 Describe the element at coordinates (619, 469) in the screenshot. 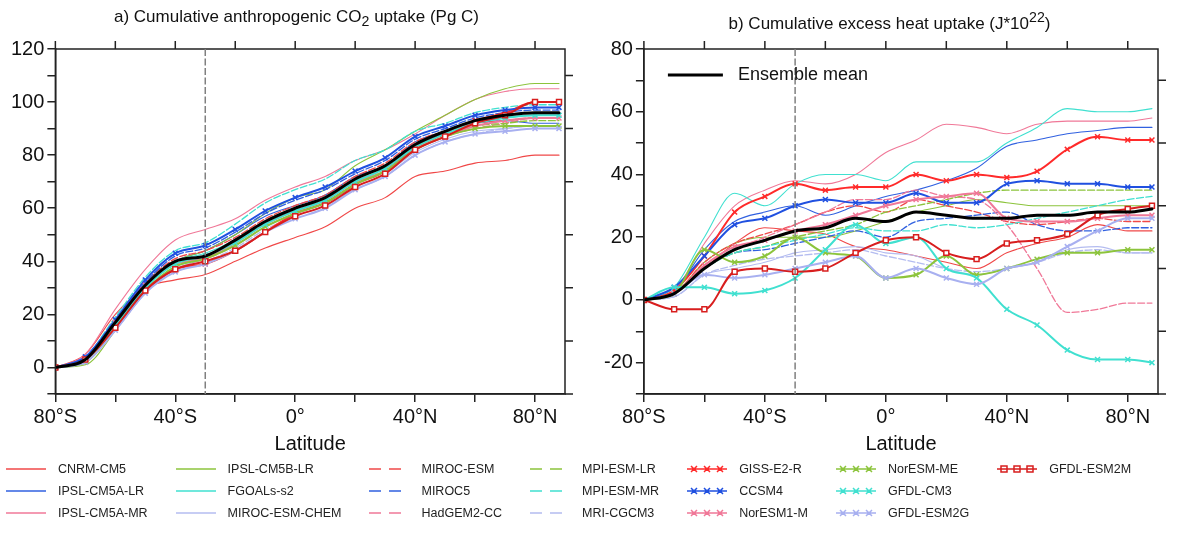

I see `legend-label: MPI-ESM-LR` at that location.